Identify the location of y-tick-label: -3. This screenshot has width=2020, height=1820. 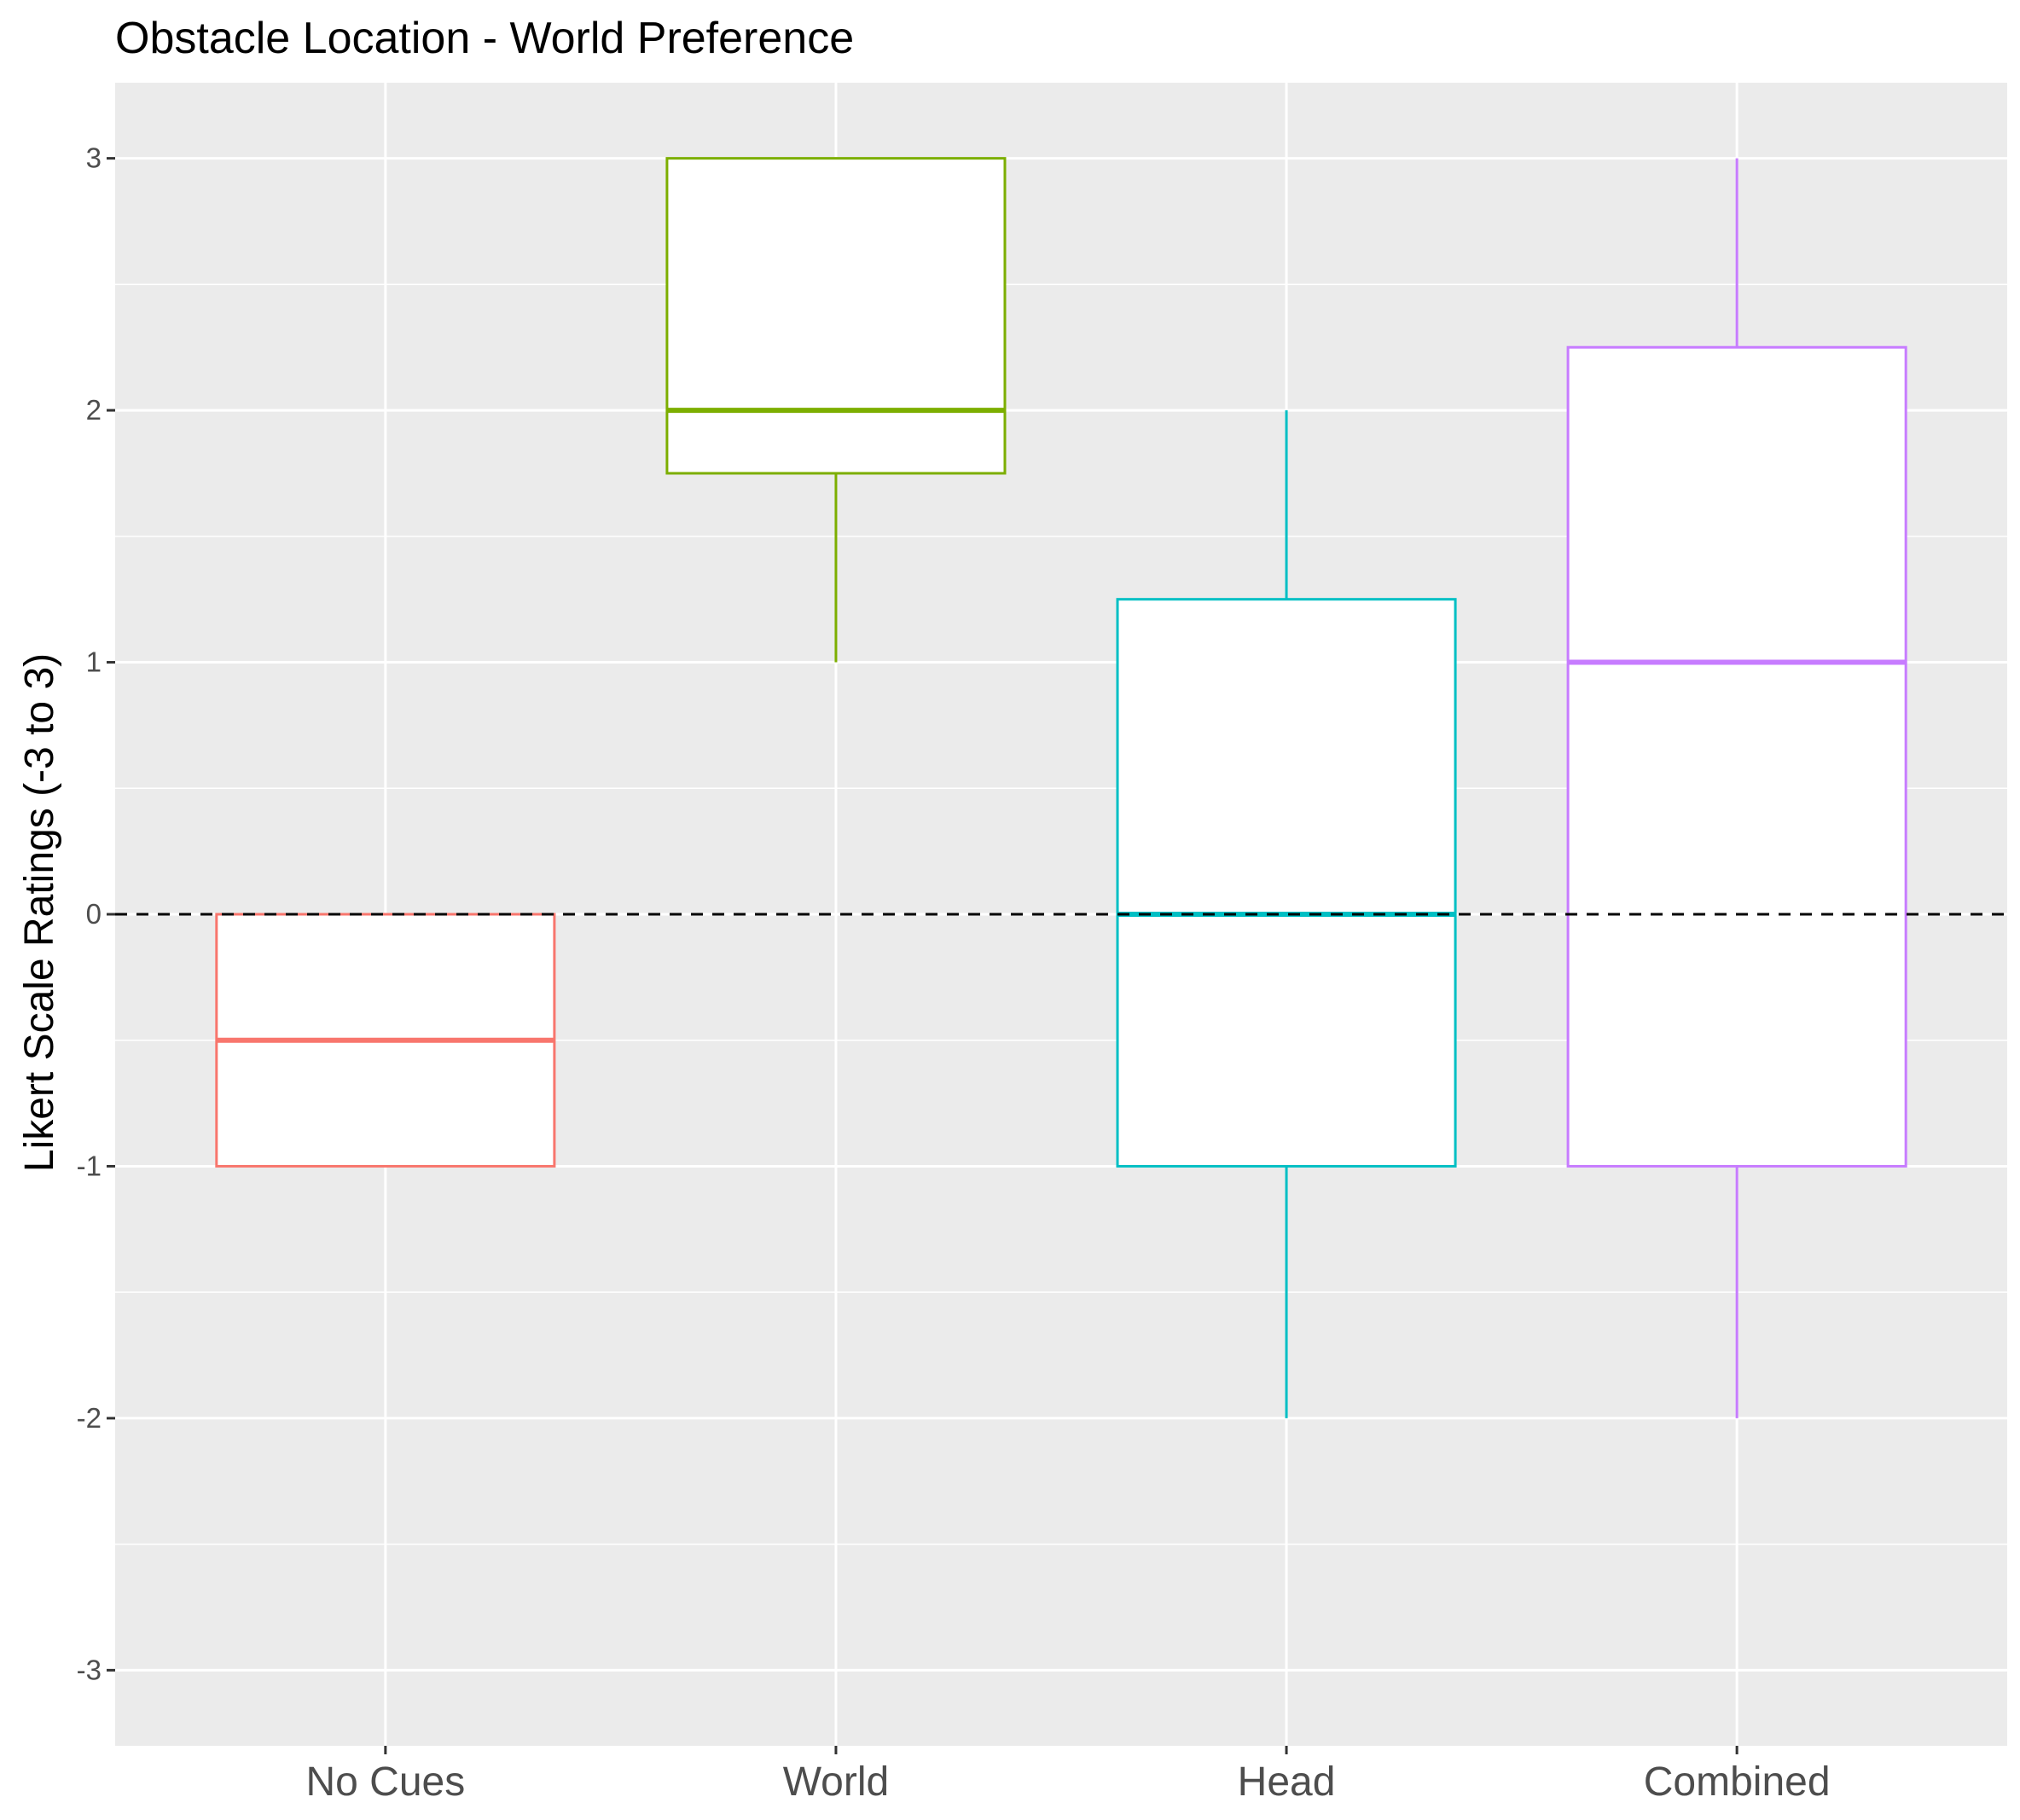
(89, 1670).